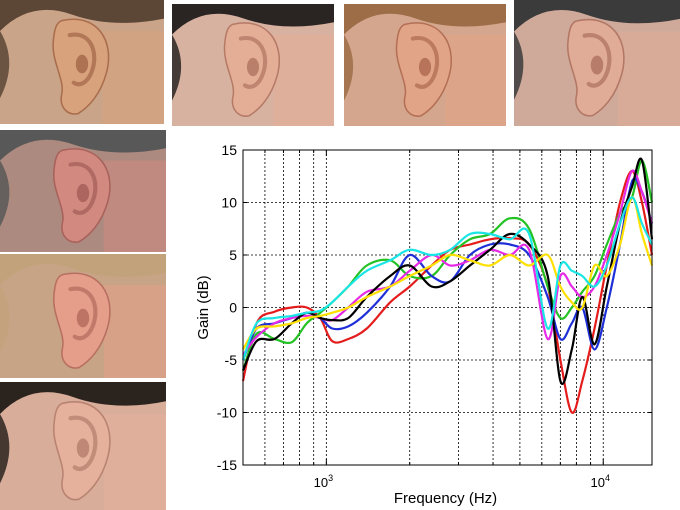  Describe the element at coordinates (229, 150) in the screenshot. I see `y-tick-label: 15` at that location.